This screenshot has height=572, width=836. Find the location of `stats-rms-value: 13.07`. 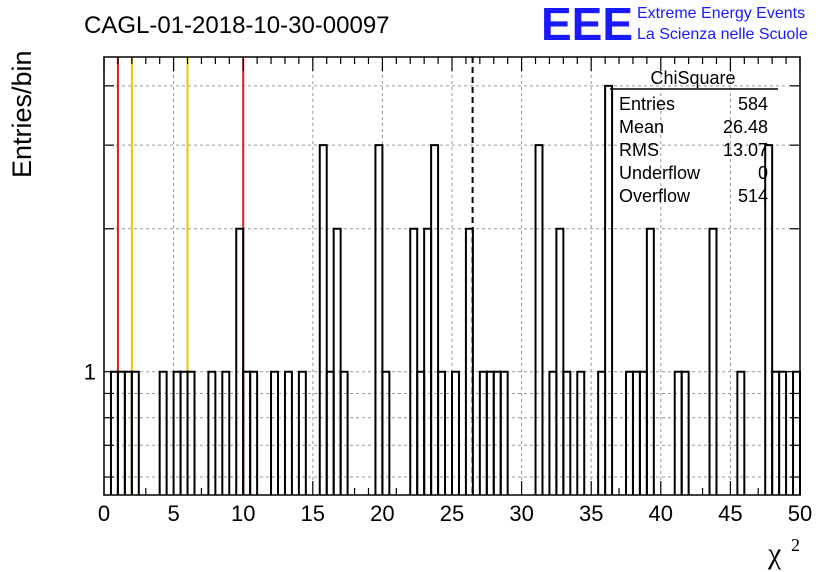

stats-rms-value: 13.07 is located at coordinates (745, 150).